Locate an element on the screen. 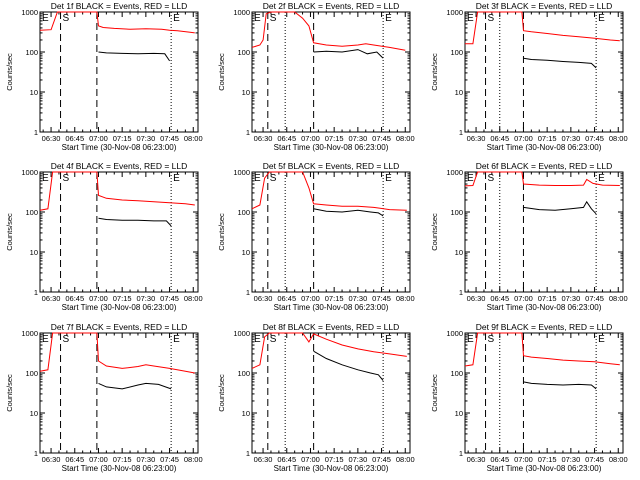 The image size is (640, 480). chart-title: Det 4f BLACK = Events, RED = LLD is located at coordinates (119, 166).